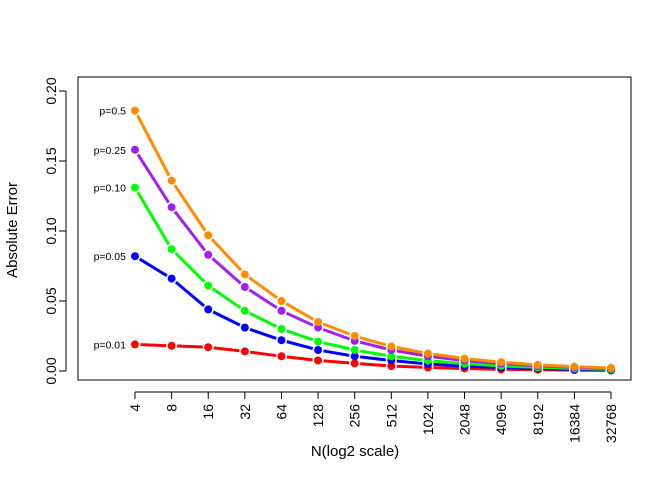 This screenshot has height=480, width=672. Describe the element at coordinates (51, 160) in the screenshot. I see `y-tick-label: 0.15` at that location.